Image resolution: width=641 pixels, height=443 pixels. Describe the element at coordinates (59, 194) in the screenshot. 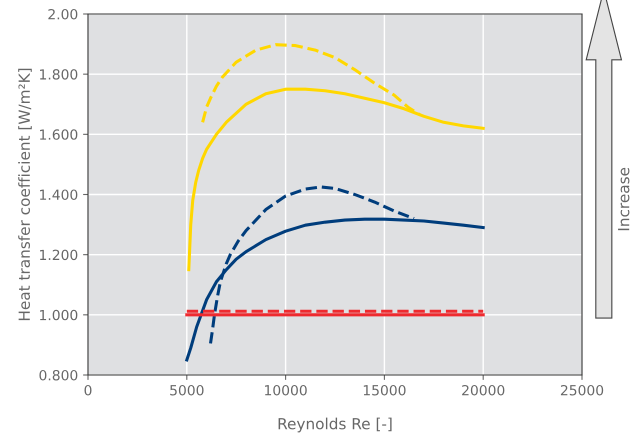

I see `y-tick-label: 1.400` at that location.